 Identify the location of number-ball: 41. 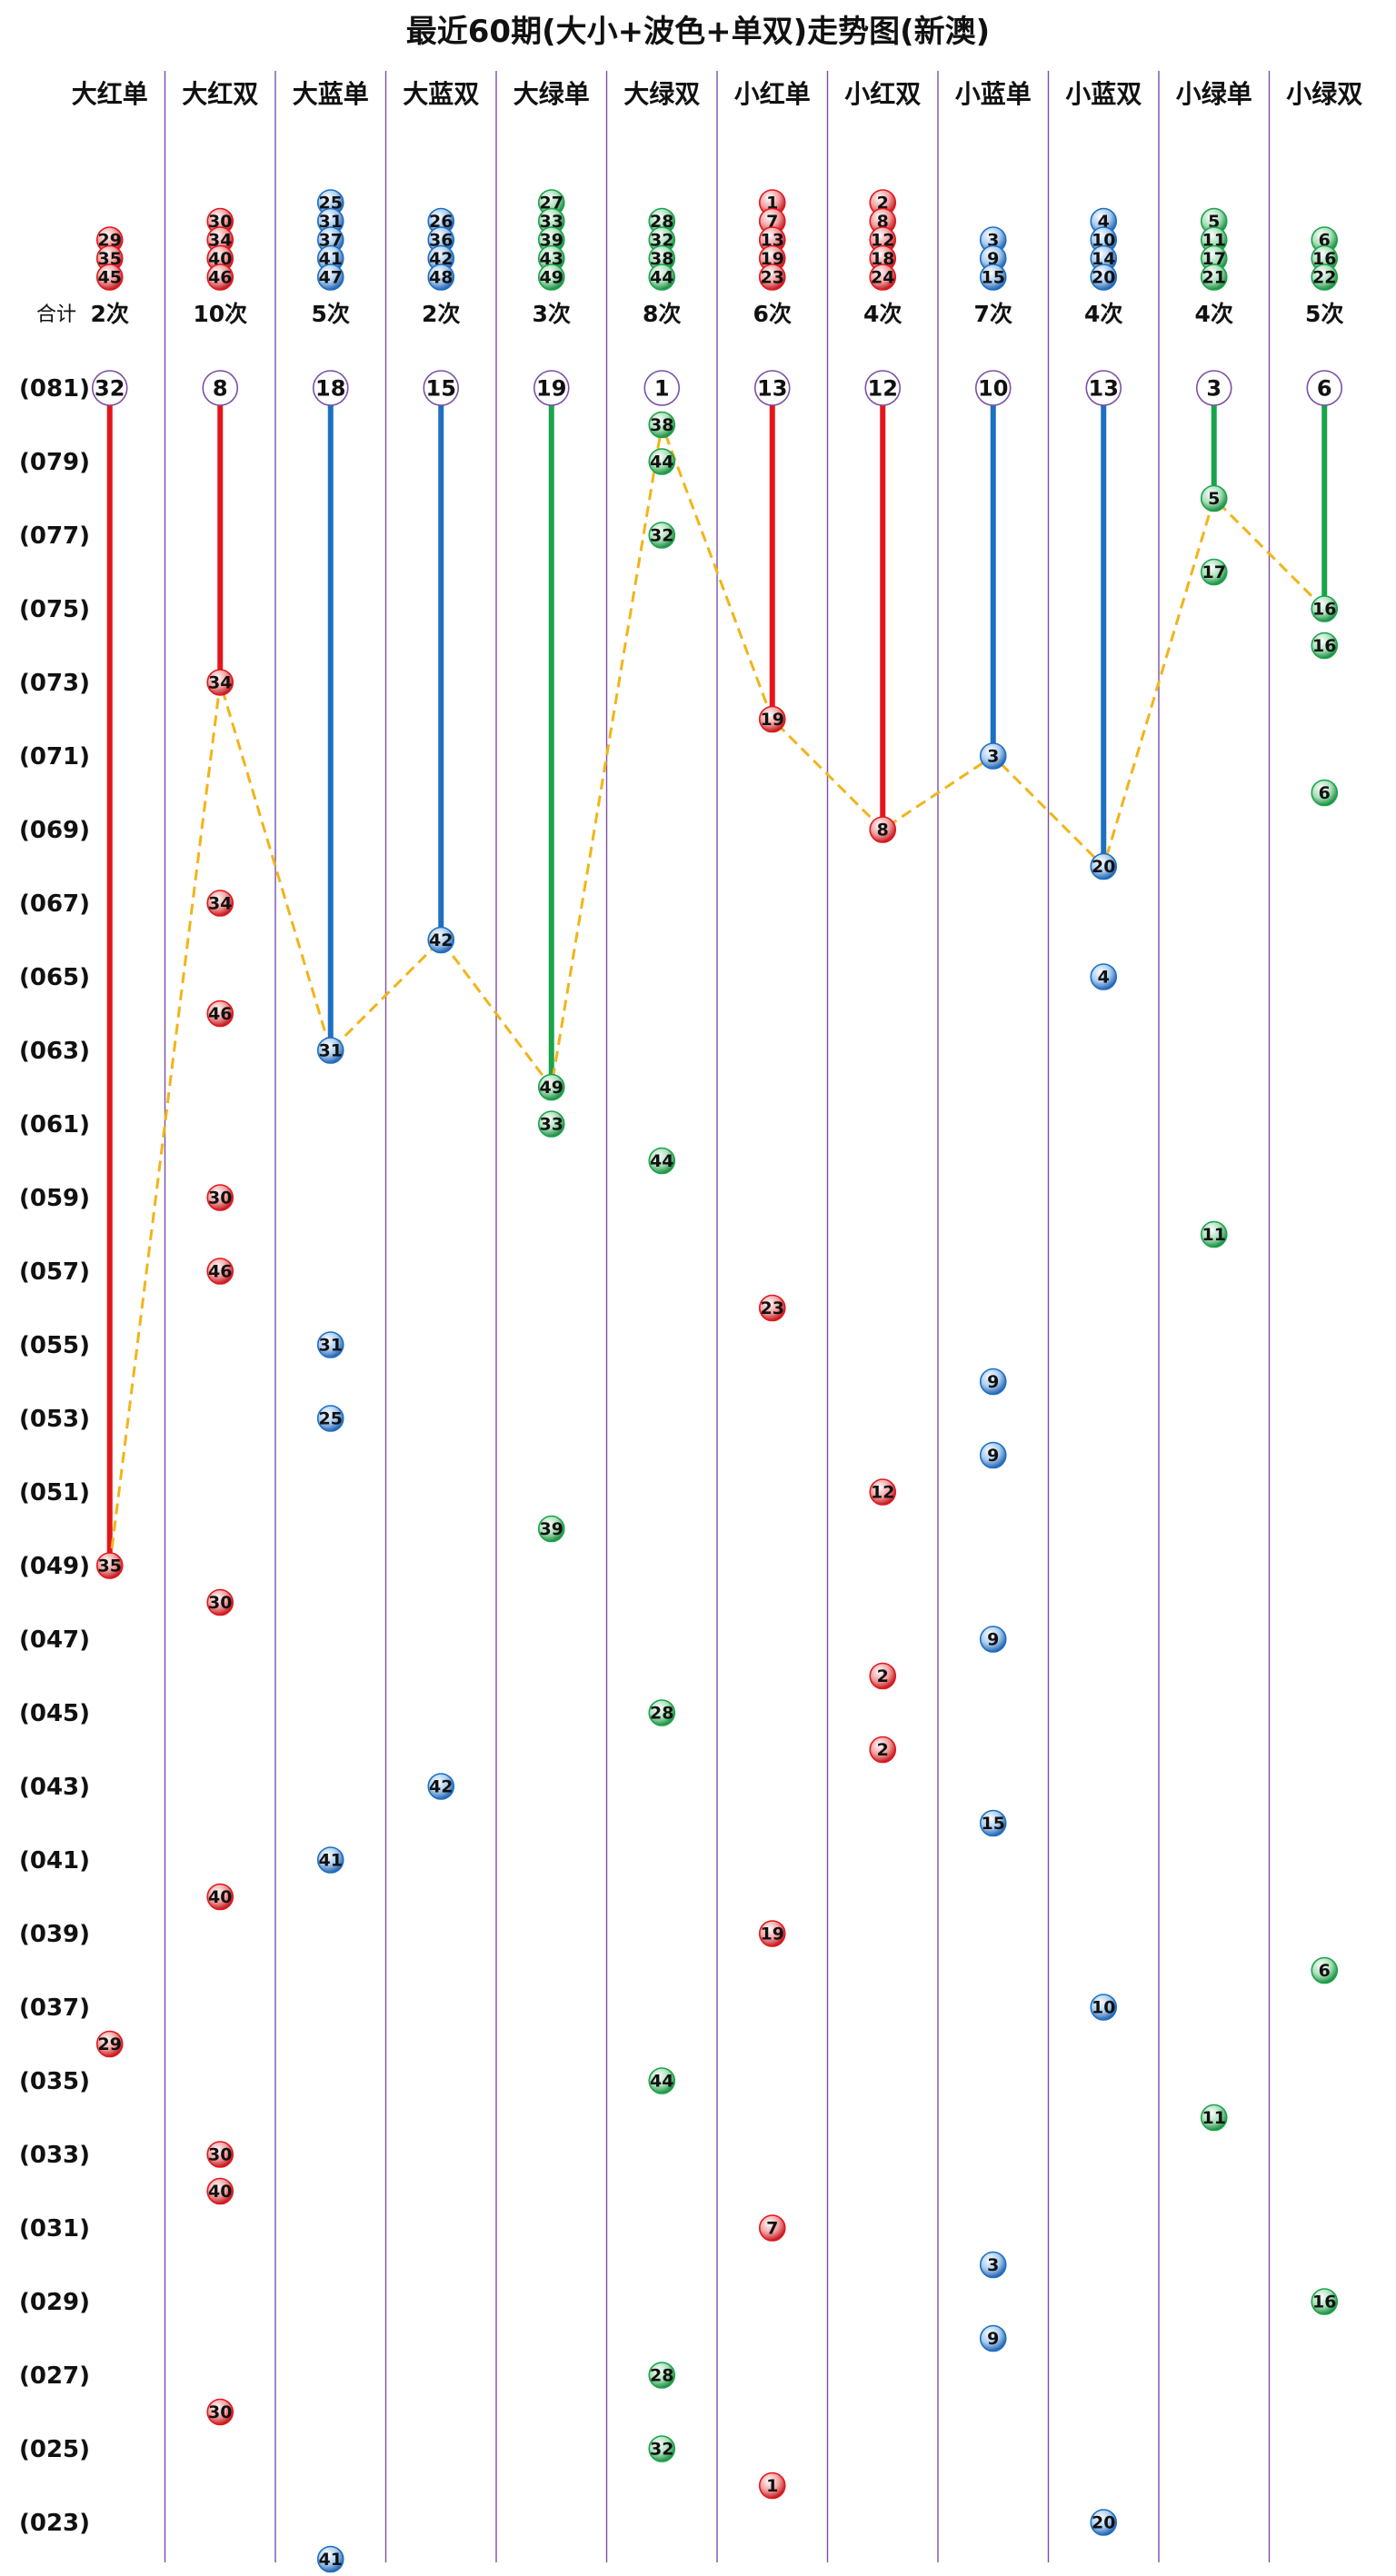
(330, 2559).